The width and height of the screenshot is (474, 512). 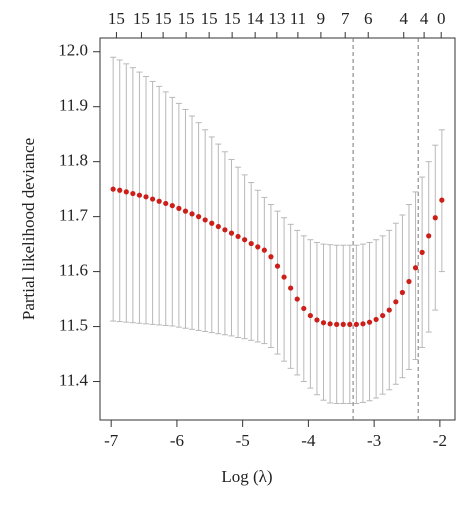 I want to click on top-tick-label: 14, so click(x=256, y=18).